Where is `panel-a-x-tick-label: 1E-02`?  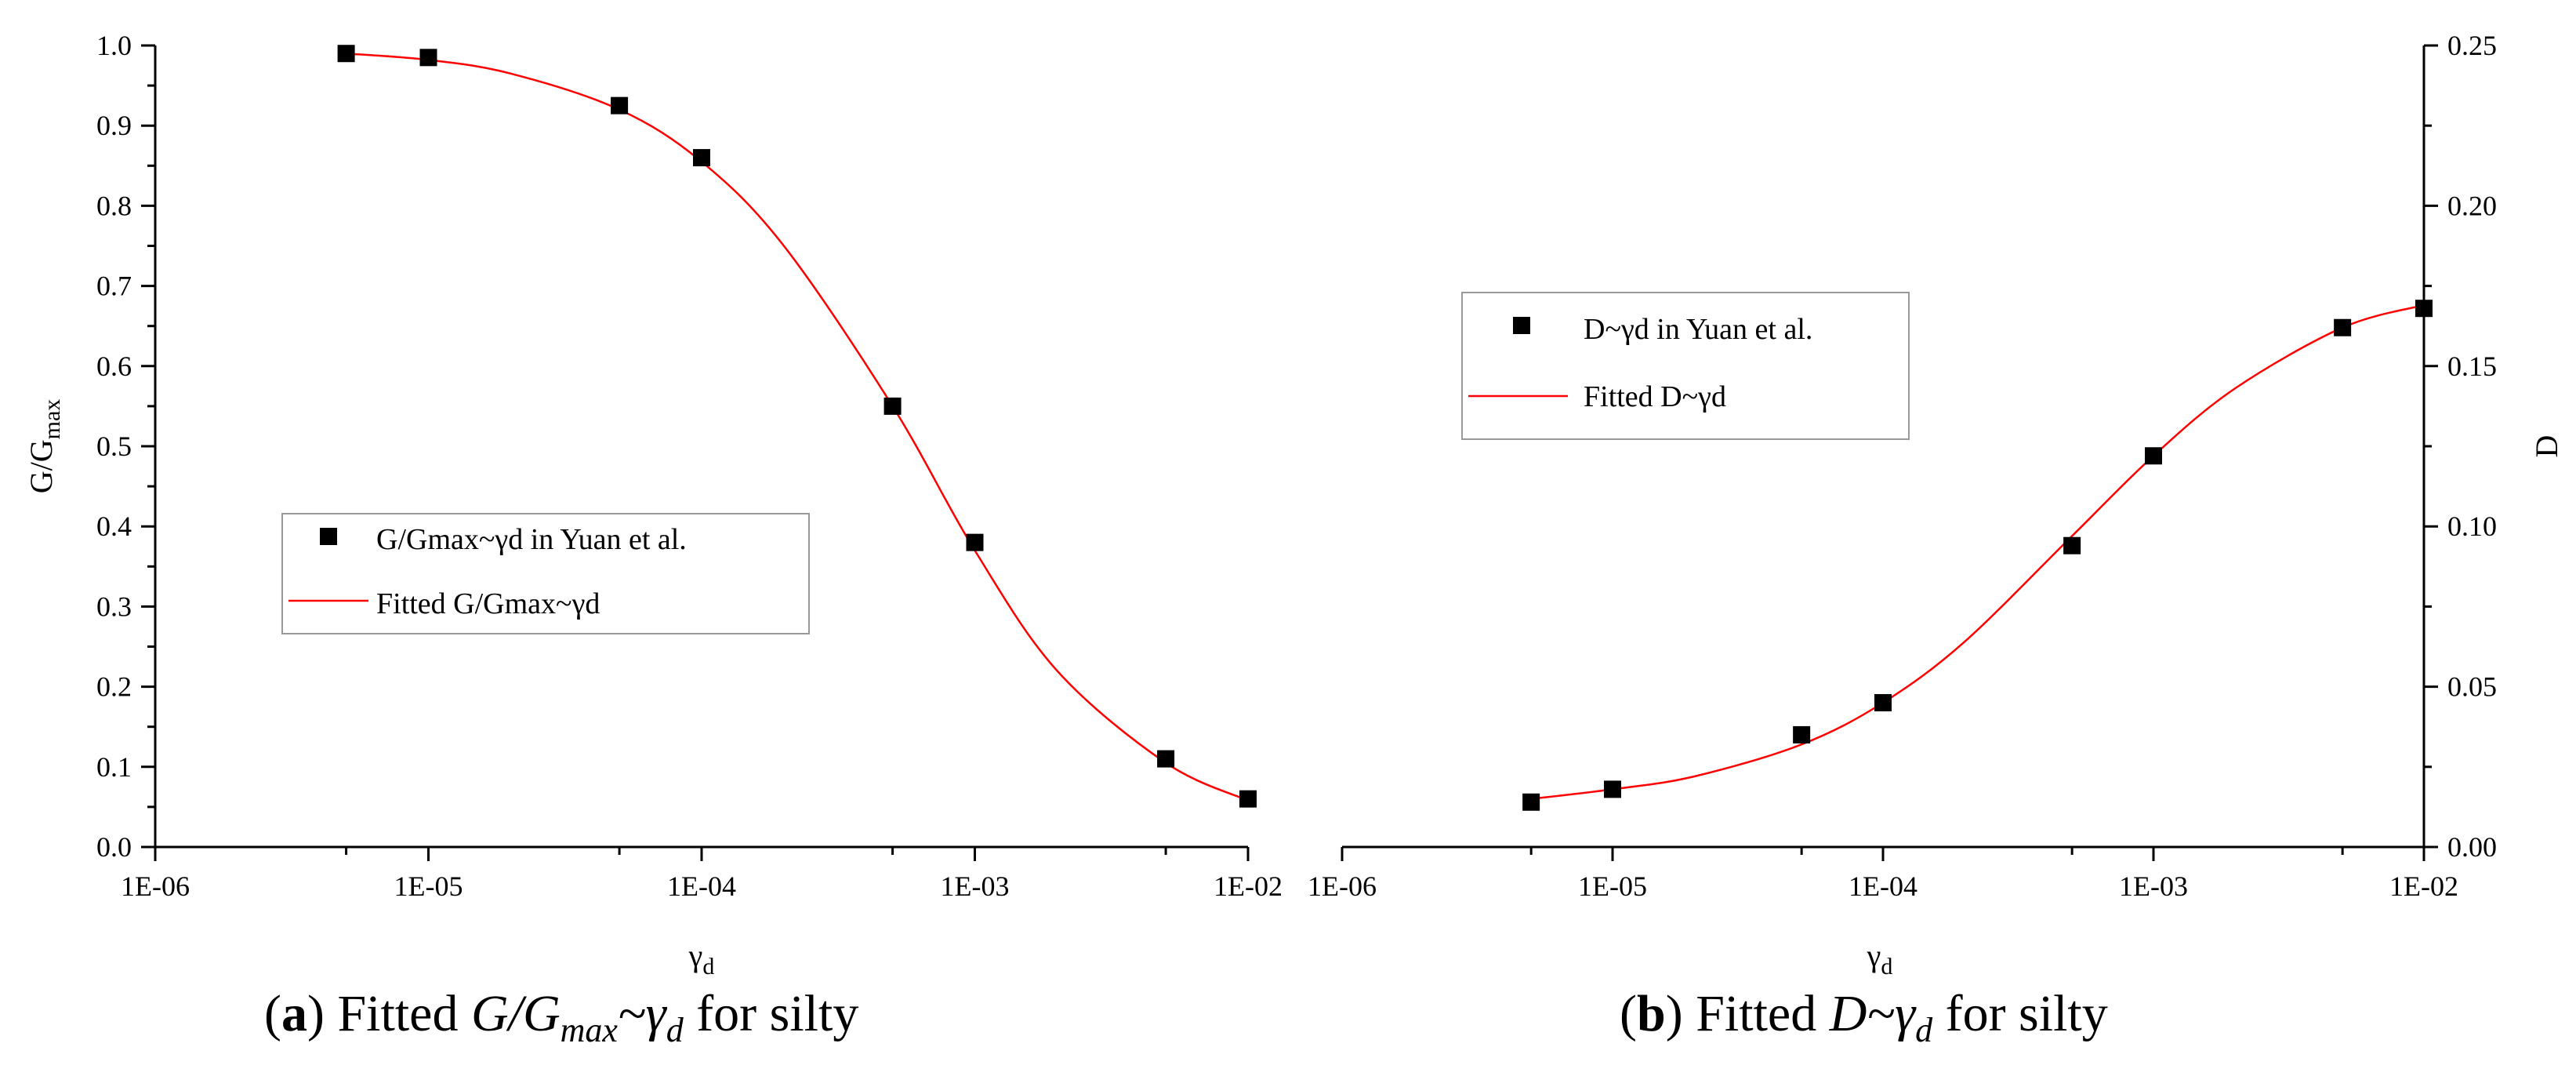 panel-a-x-tick-label: 1E-02 is located at coordinates (1248, 886).